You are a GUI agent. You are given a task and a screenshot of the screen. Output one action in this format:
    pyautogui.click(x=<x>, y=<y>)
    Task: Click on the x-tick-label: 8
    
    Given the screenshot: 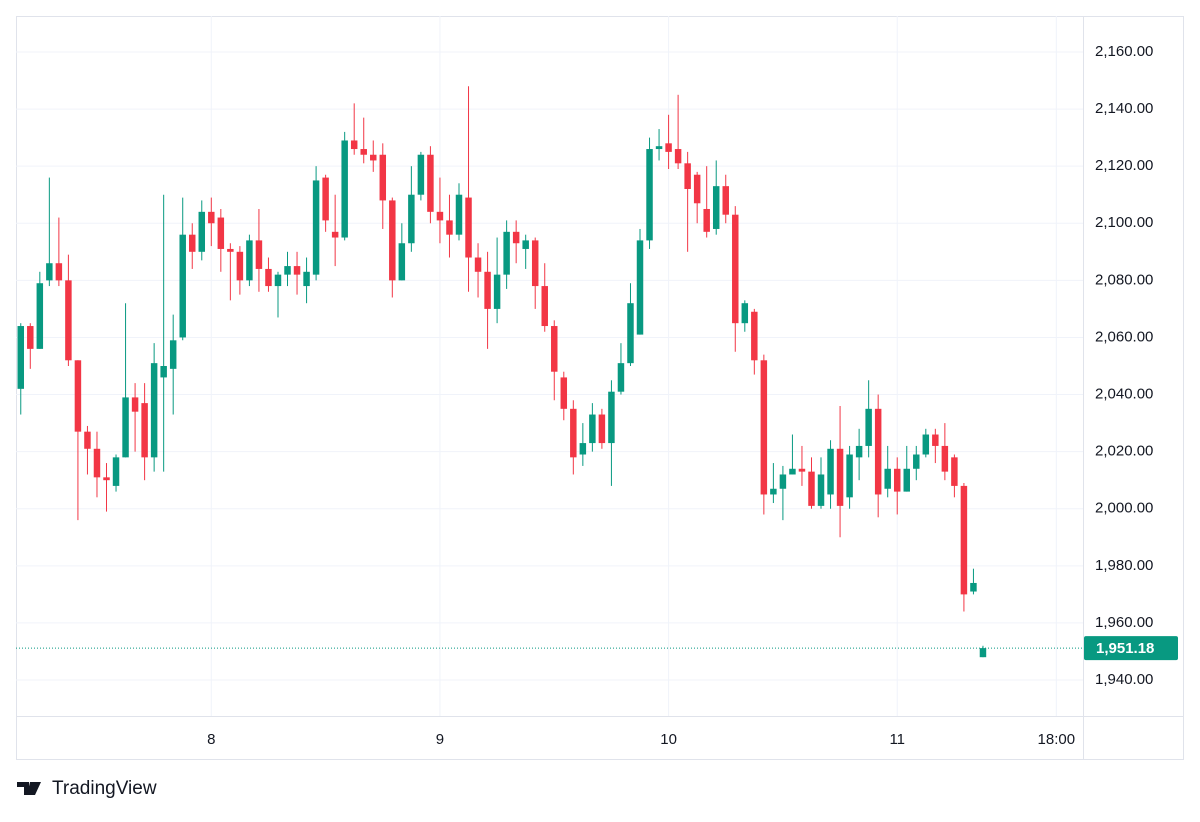 What is the action you would take?
    pyautogui.click(x=211, y=739)
    